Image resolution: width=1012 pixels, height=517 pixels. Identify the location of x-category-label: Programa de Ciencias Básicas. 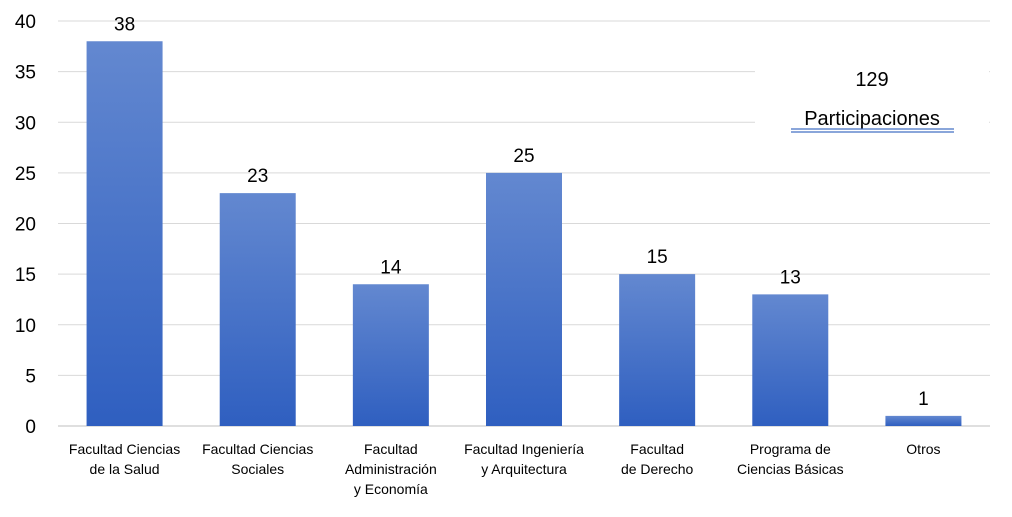
(790, 459).